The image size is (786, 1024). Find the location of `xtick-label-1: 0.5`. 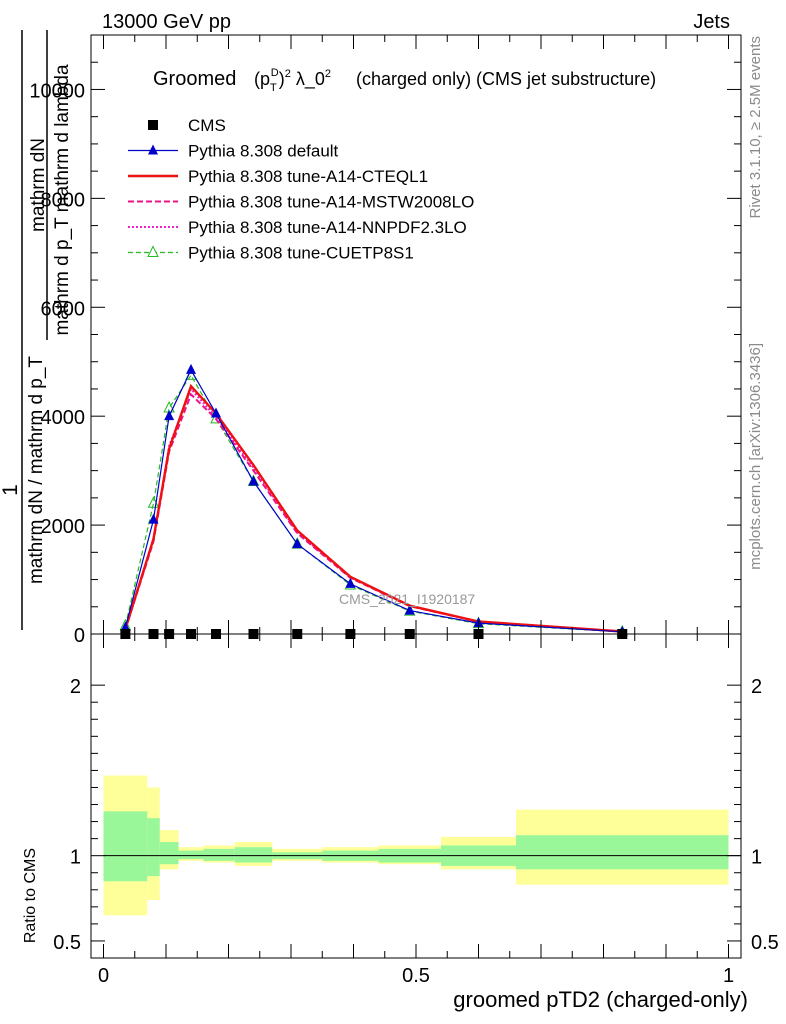

xtick-label-1: 0.5 is located at coordinates (416, 976).